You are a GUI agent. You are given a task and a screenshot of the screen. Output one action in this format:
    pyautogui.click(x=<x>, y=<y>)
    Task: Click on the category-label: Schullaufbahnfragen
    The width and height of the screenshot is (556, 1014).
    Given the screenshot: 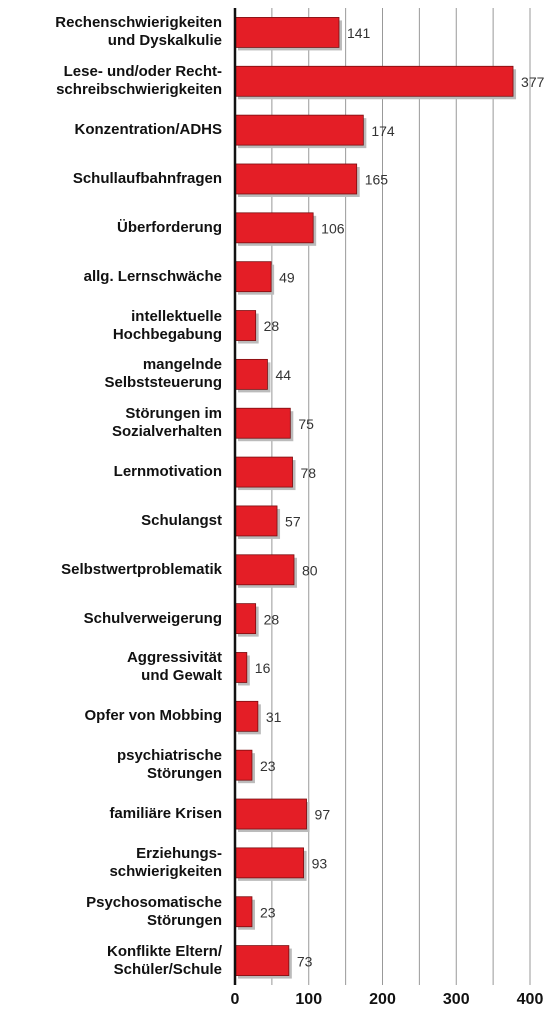 What is the action you would take?
    pyautogui.click(x=147, y=178)
    